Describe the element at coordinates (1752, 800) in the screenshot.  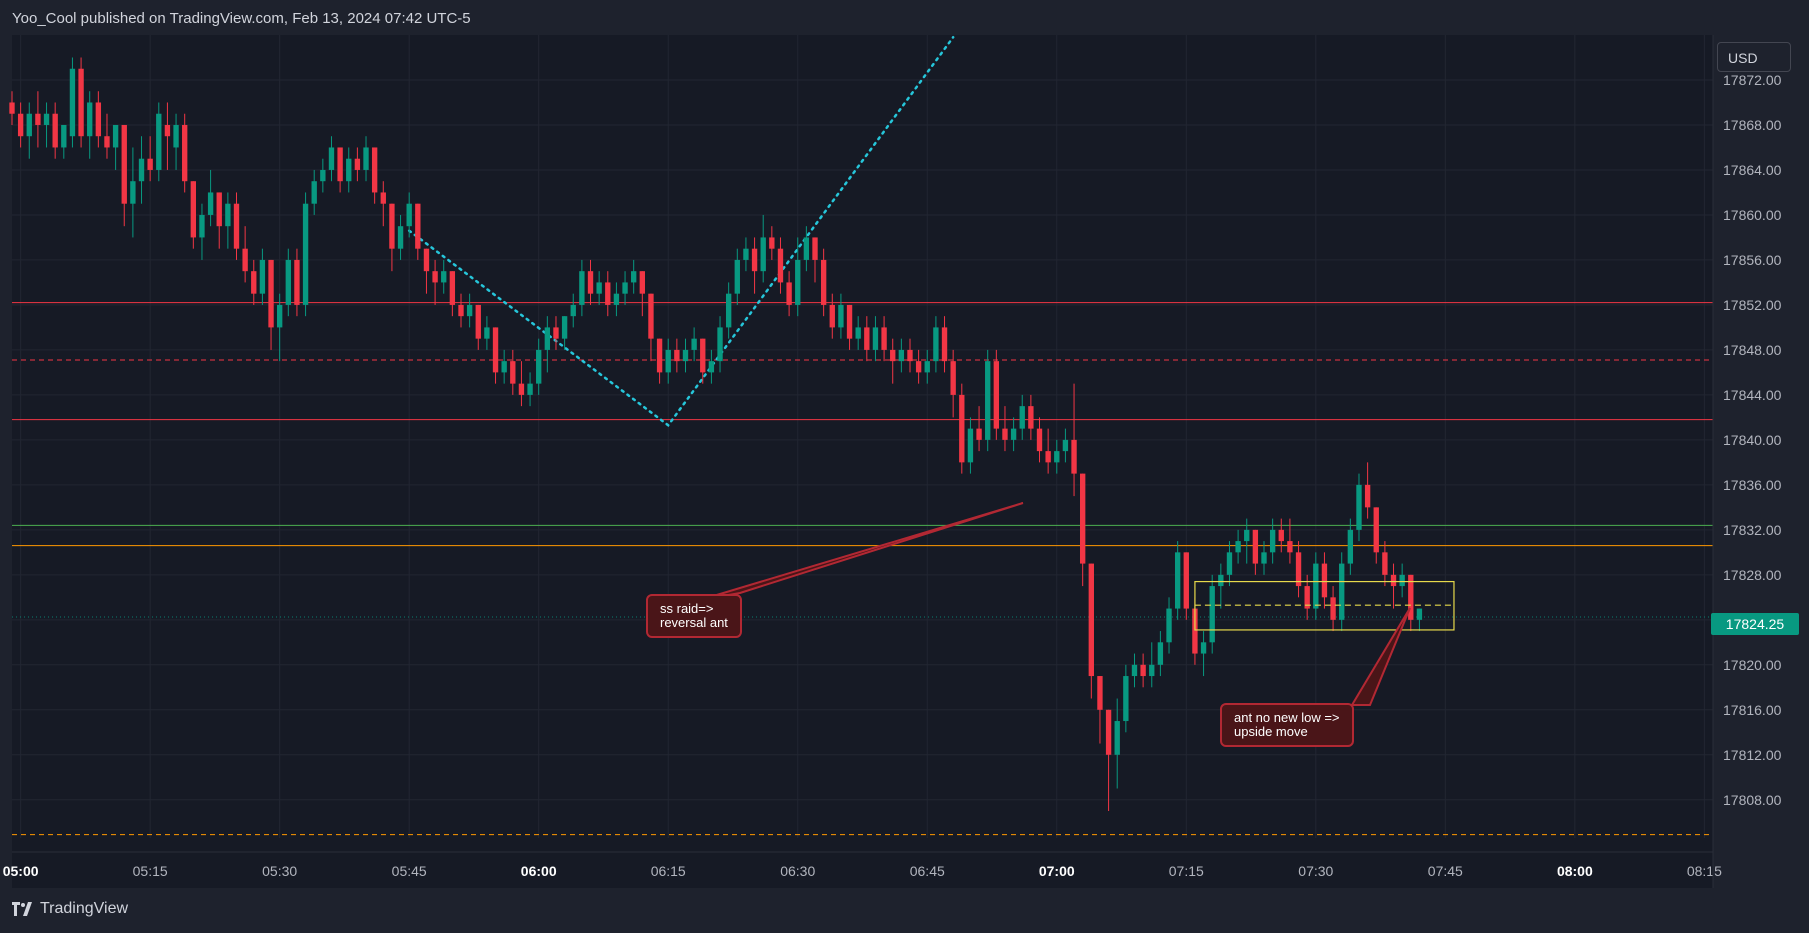
I see `y-tick-label: 17808.00` at that location.